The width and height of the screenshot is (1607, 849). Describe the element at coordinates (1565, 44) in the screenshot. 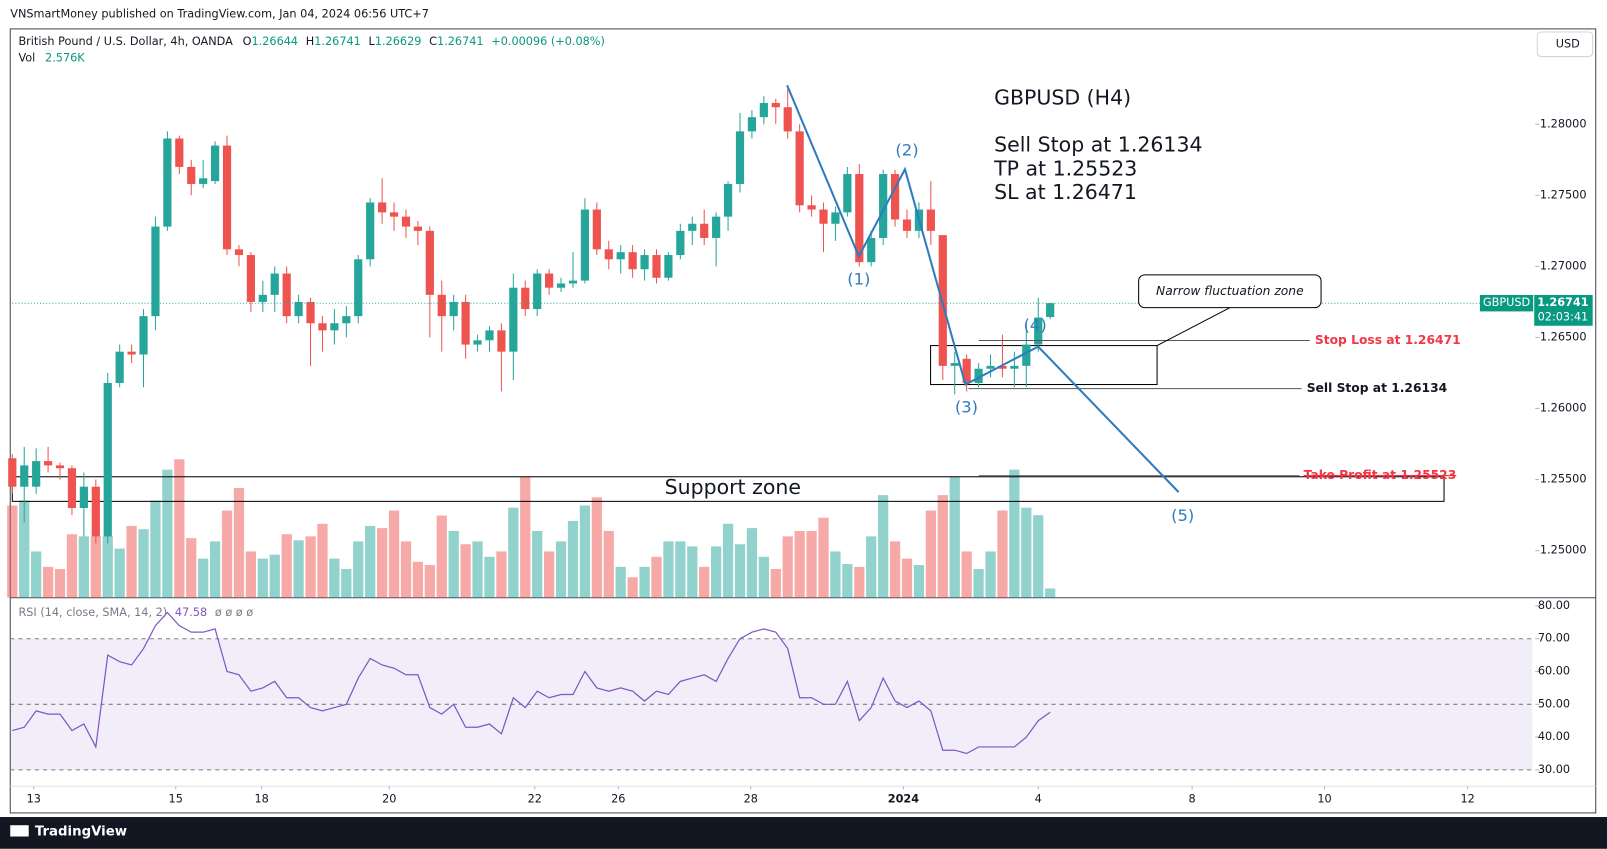

I see `currency-button` at that location.